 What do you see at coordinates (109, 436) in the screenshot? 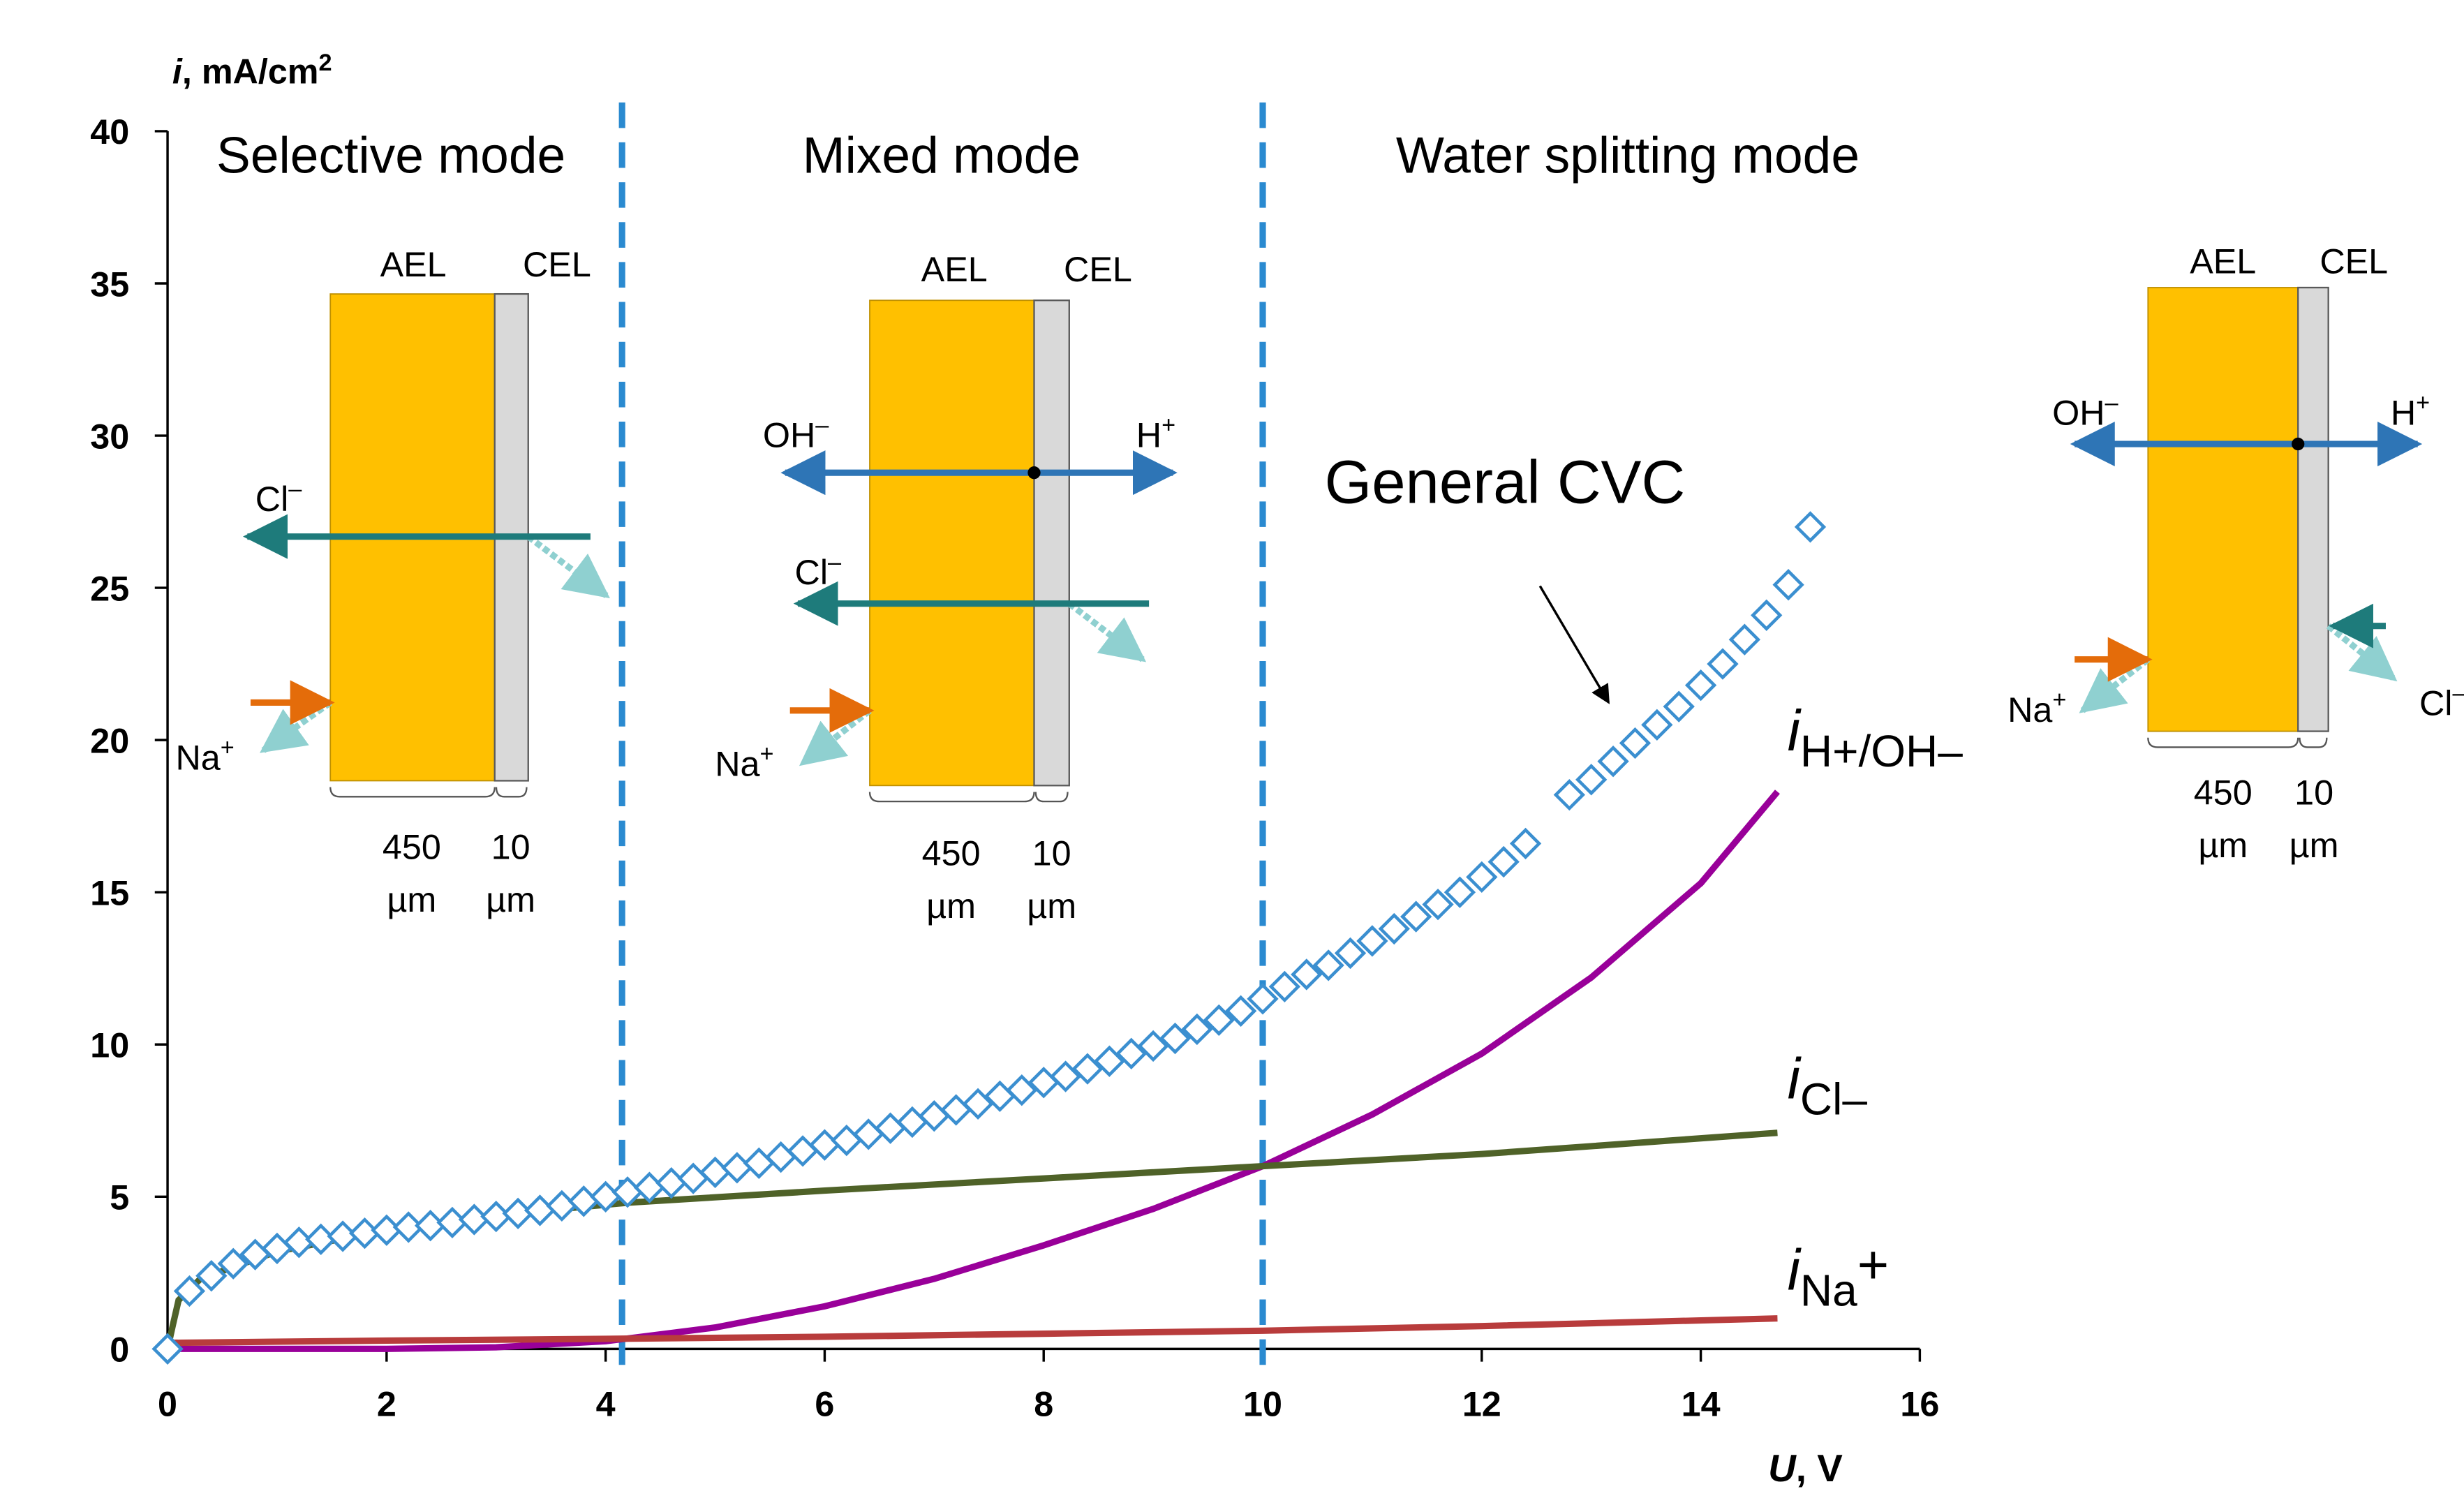
I see `y-tick-label: 30` at bounding box center [109, 436].